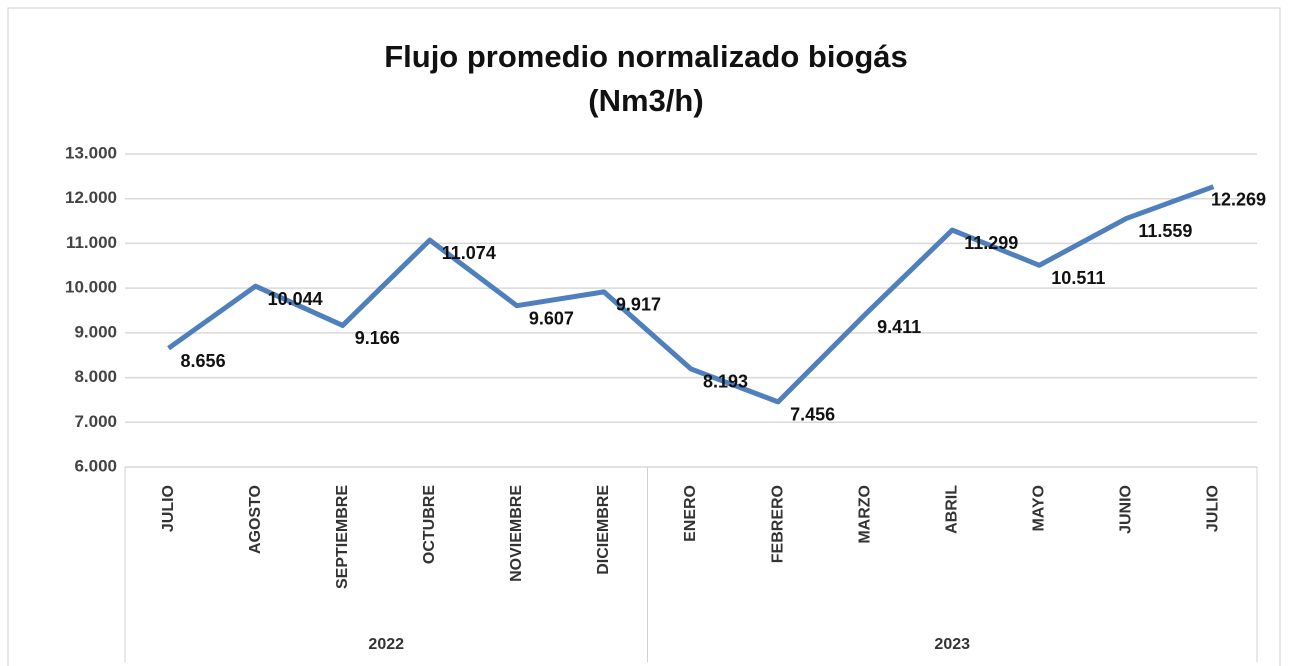 The width and height of the screenshot is (1289, 666). Describe the element at coordinates (812, 415) in the screenshot. I see `data-label: 7.456` at that location.